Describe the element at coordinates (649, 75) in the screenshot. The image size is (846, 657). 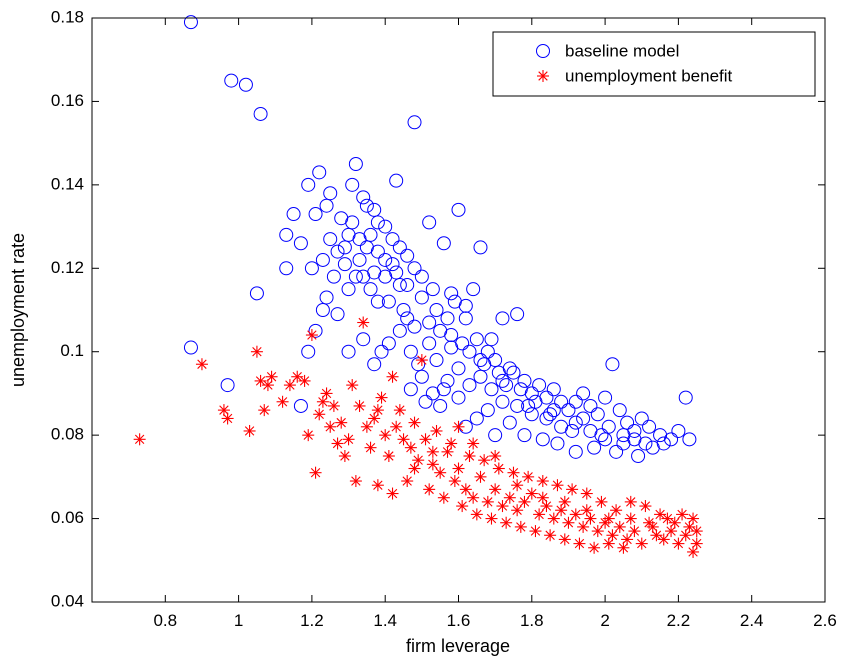
I see `legend-label-benefit: unemployment benefit` at that location.